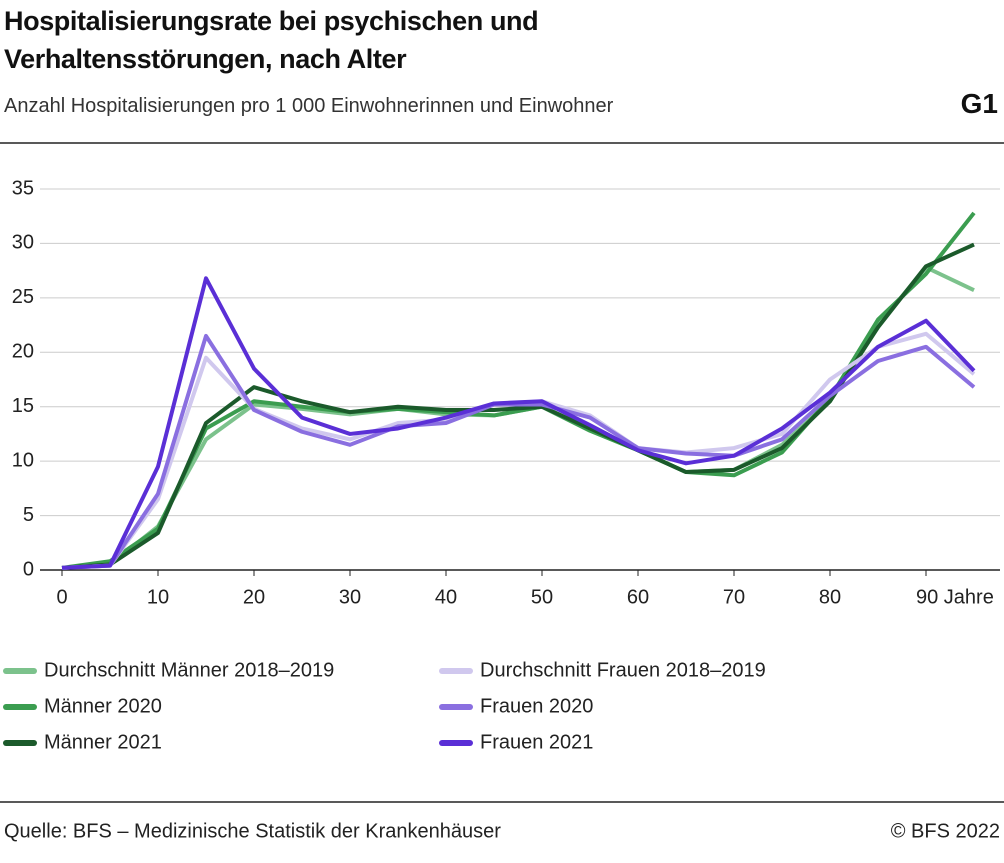 Image resolution: width=1004 pixels, height=863 pixels. What do you see at coordinates (955, 597) in the screenshot?
I see `x-tick-label: 90 Jahre` at bounding box center [955, 597].